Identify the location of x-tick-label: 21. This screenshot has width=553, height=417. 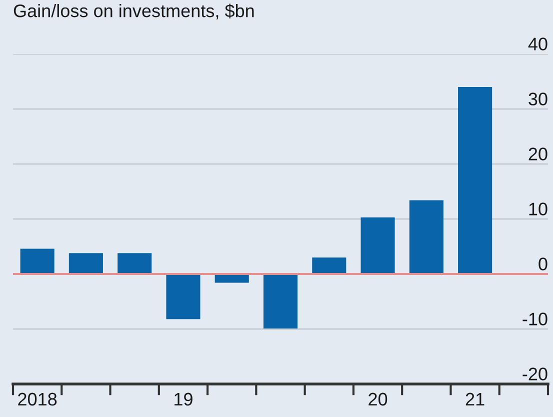
(475, 399).